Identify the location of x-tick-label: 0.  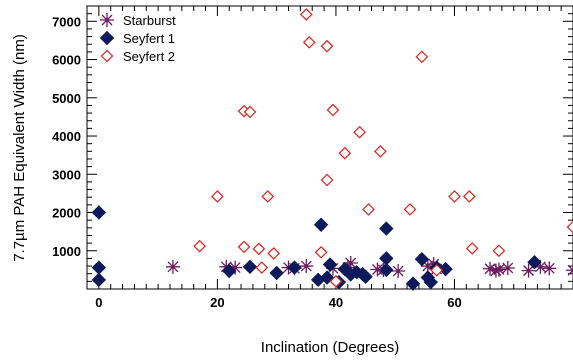
(98, 302).